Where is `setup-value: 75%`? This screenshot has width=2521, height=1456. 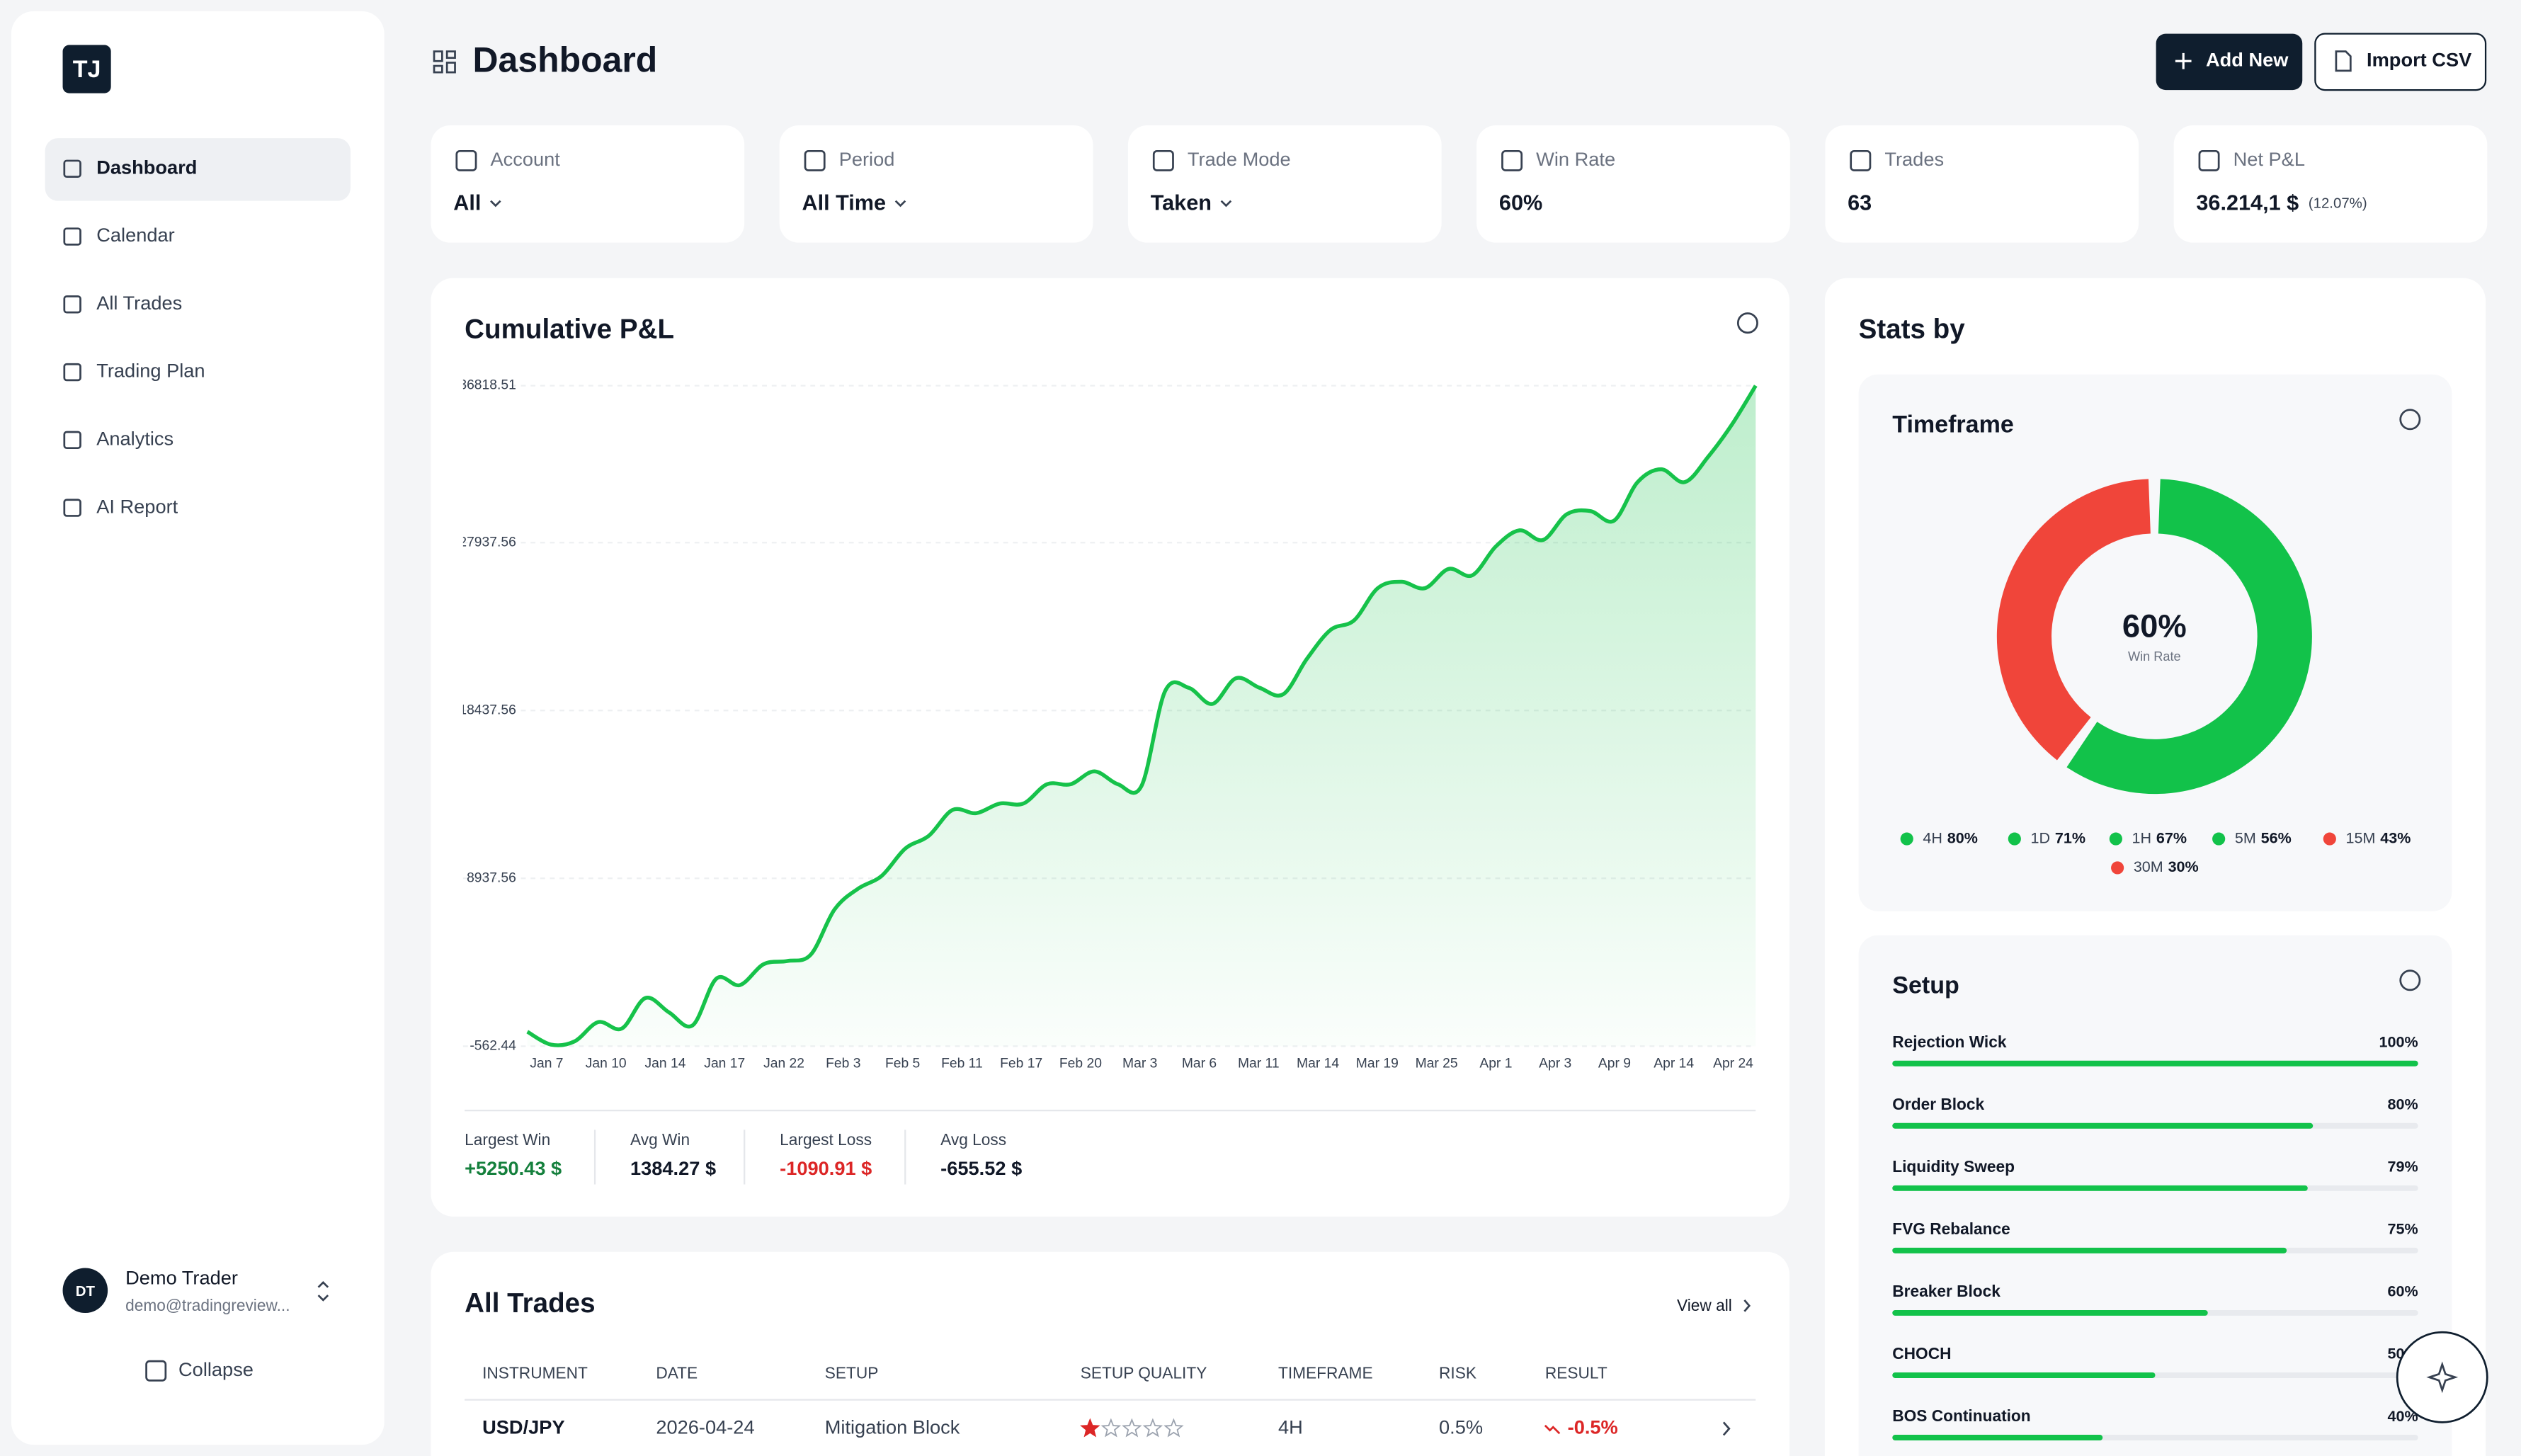
setup-value: 75% is located at coordinates (2403, 1229).